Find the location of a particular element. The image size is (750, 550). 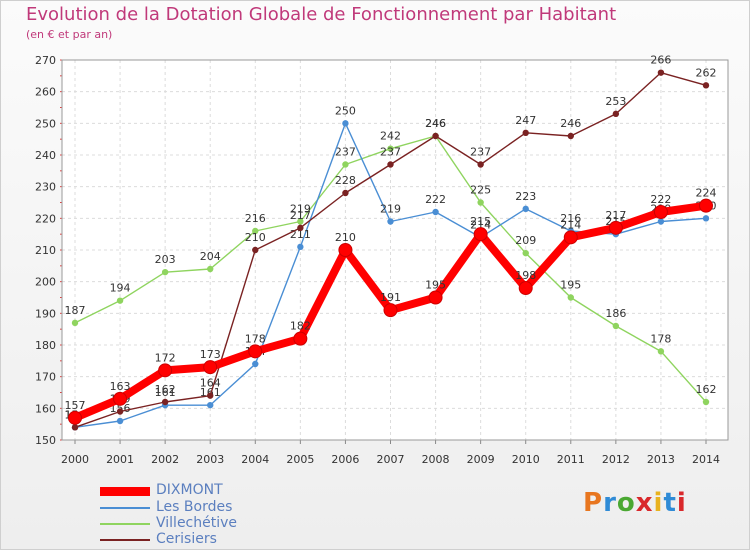

chart-subtitle: (en € et par an) is located at coordinates (69, 34).